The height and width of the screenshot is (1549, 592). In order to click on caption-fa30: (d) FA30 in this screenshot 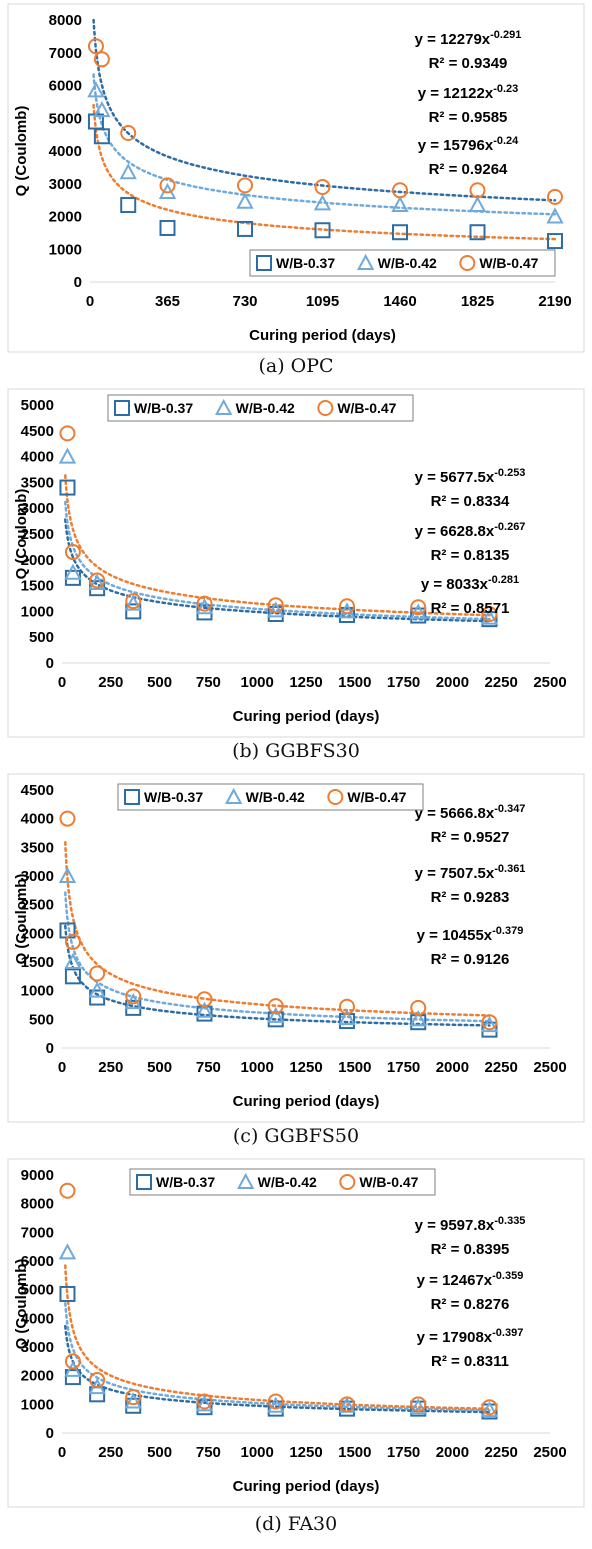, I will do `click(296, 1524)`.